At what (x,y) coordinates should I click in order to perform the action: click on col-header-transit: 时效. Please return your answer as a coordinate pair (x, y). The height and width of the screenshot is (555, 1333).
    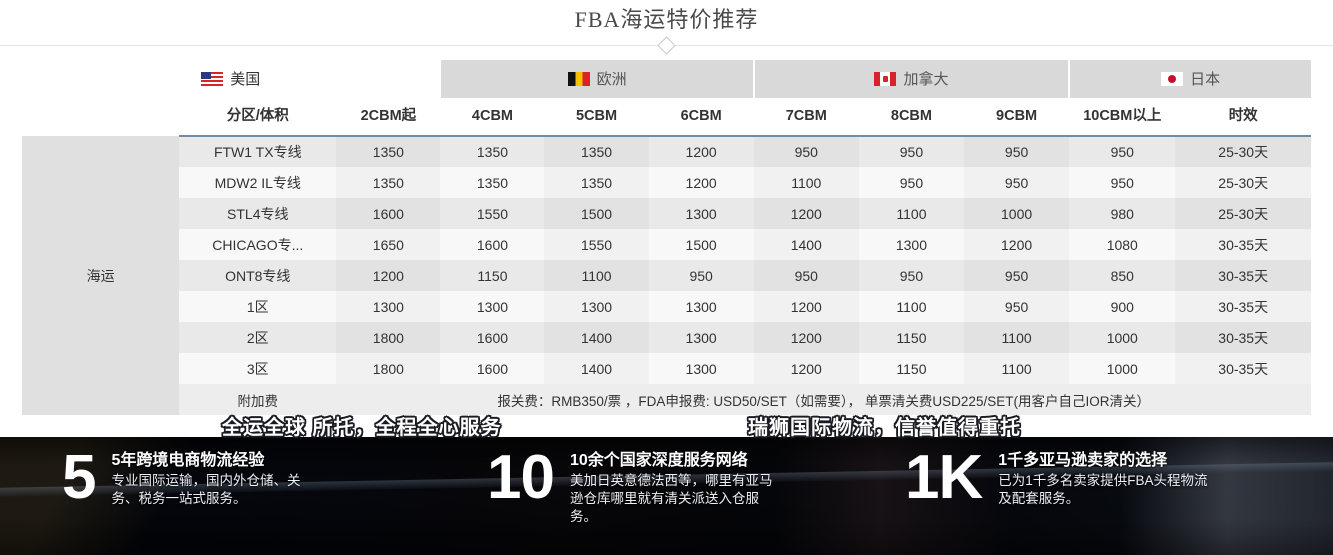
    Looking at the image, I should click on (1243, 117).